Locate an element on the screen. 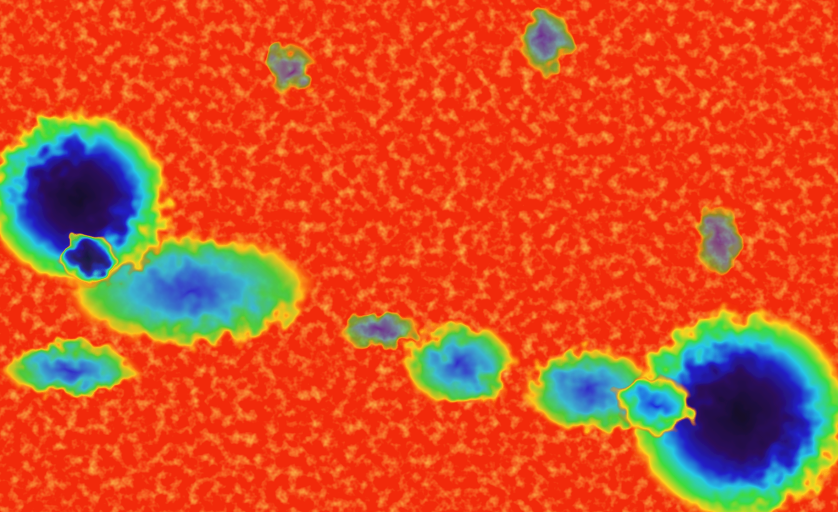  sunspot-left is located at coordinates (86, 198).